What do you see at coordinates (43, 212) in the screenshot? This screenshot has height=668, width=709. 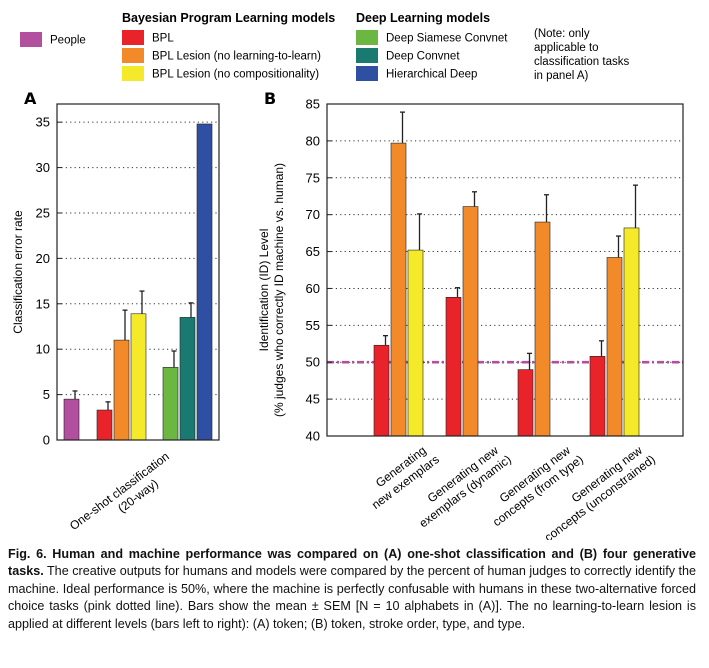 I see `y-tick-label-a: 25` at bounding box center [43, 212].